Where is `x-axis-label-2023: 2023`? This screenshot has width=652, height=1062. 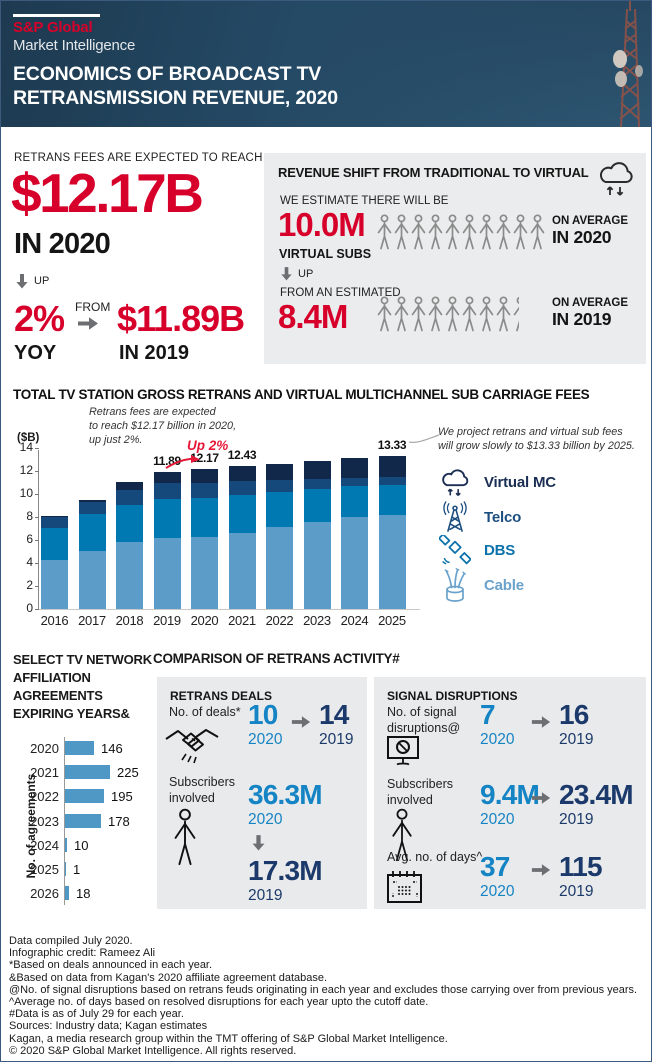 x-axis-label-2023: 2023 is located at coordinates (317, 620).